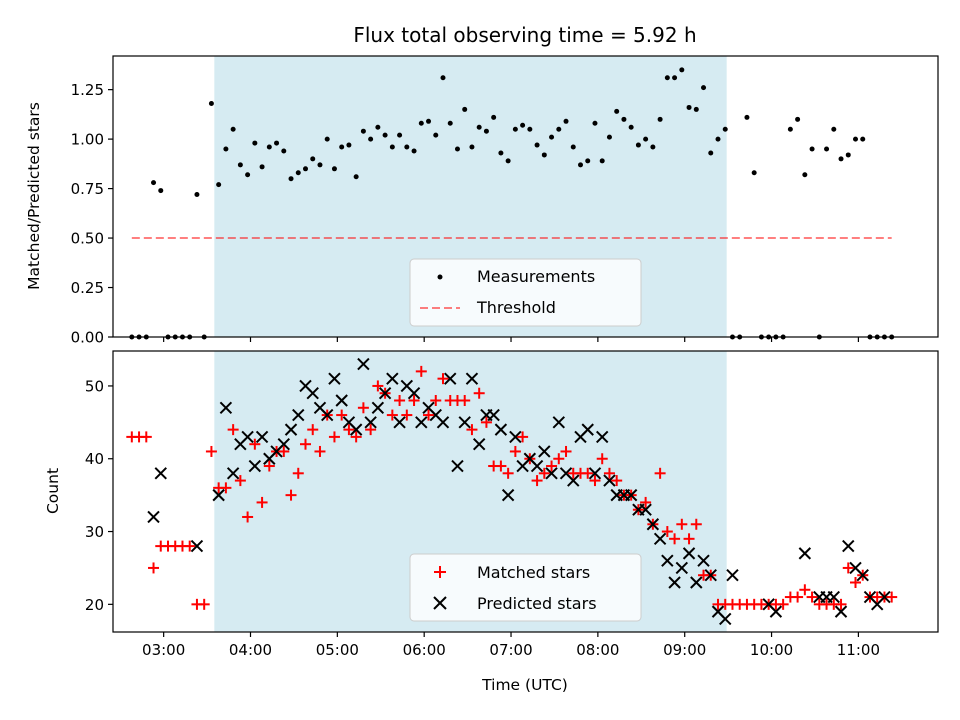  What do you see at coordinates (94, 605) in the screenshot?
I see `bottom-y-tick-label: 20` at bounding box center [94, 605].